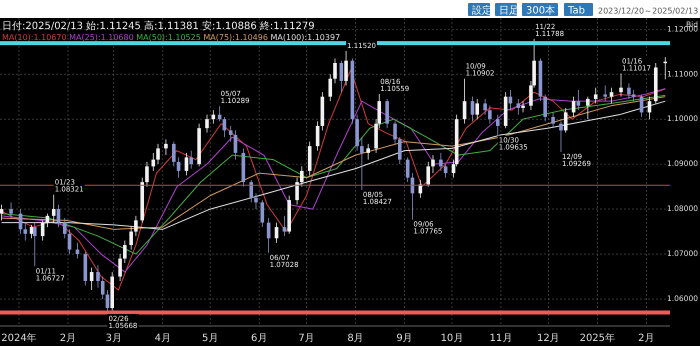  What do you see at coordinates (210, 338) in the screenshot?
I see `x-tick-label: 5月` at bounding box center [210, 338].